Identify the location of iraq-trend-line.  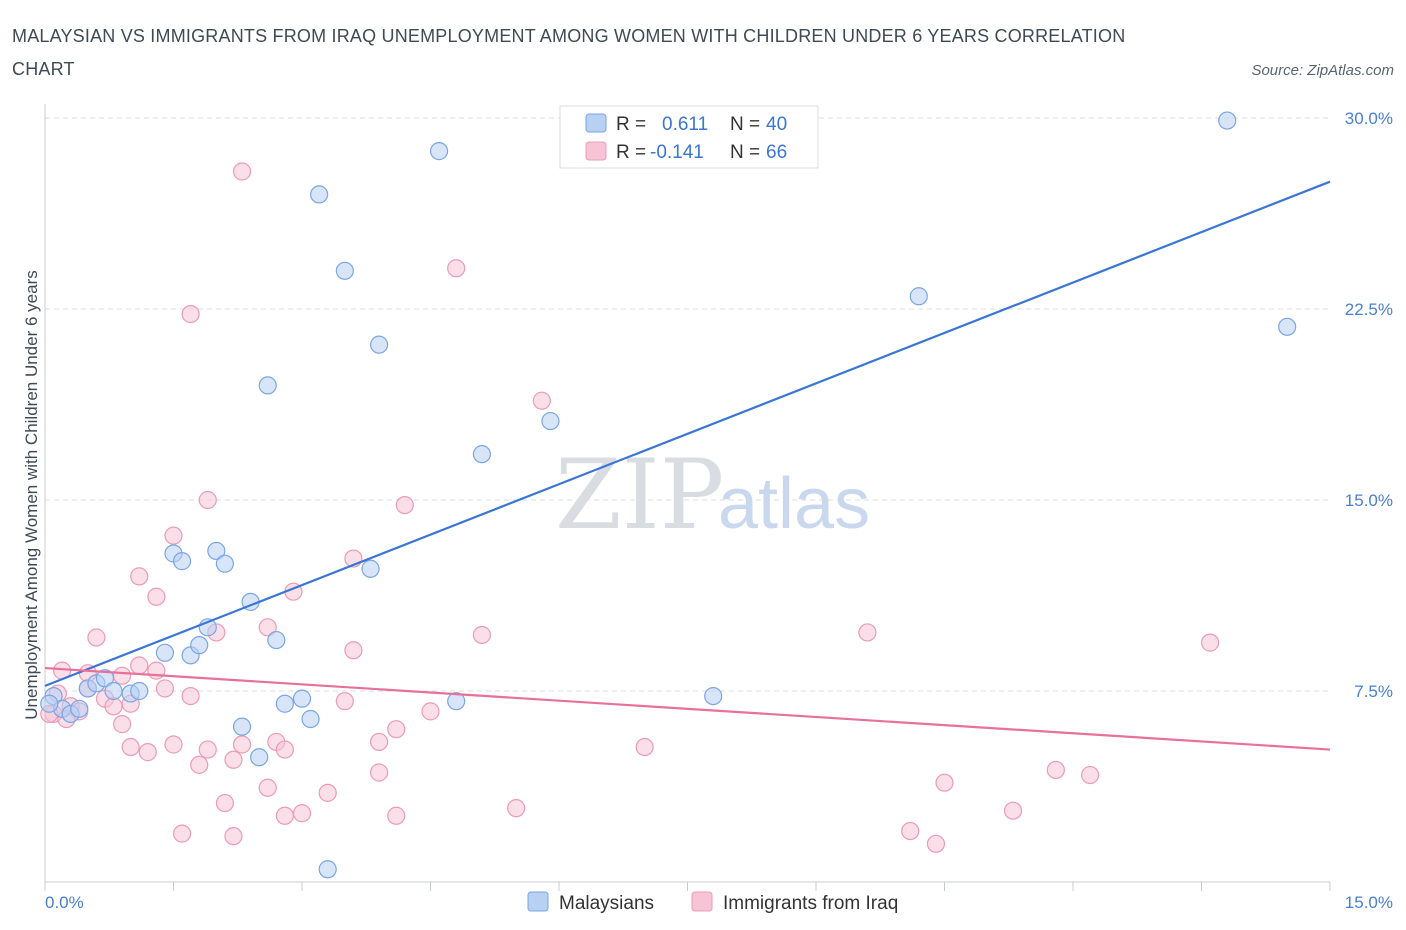
(687, 708).